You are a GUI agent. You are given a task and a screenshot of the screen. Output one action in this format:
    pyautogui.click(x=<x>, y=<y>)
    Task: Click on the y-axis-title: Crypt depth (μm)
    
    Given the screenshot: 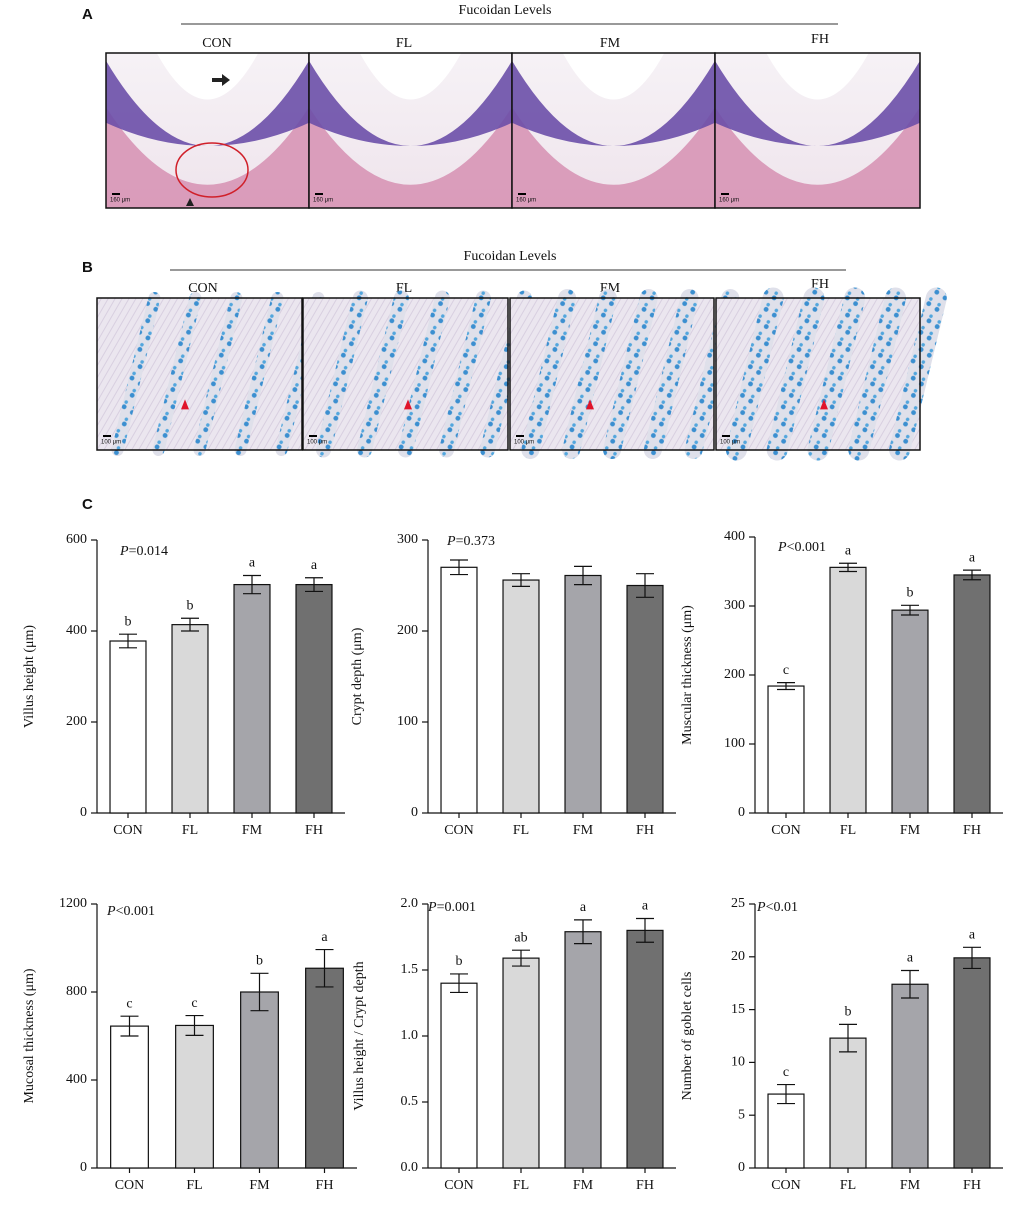 What is the action you would take?
    pyautogui.click(x=357, y=676)
    